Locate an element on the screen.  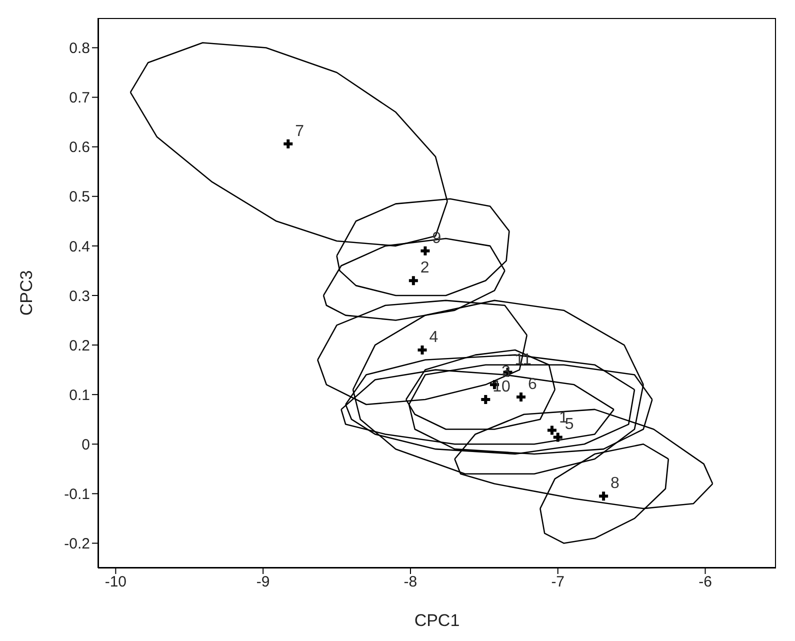
y-axis-title: CPC3 is located at coordinates (26, 293).